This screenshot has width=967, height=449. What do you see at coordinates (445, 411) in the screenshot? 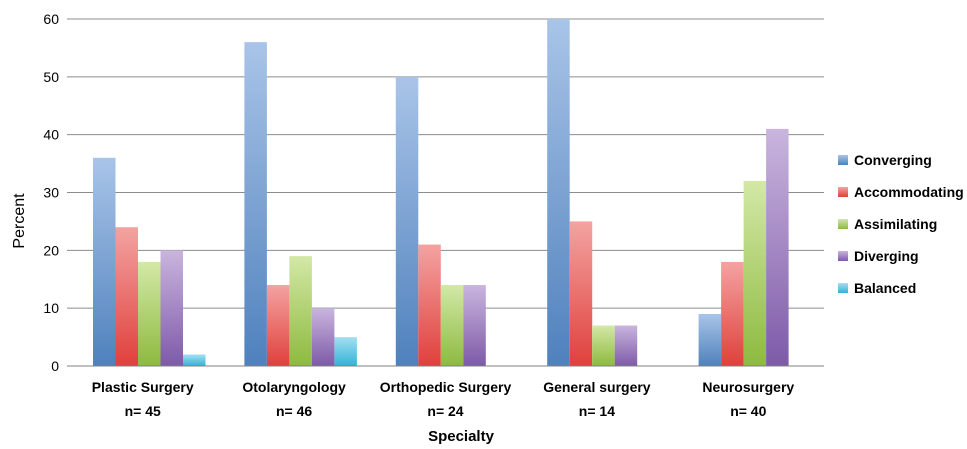
I see `x-category-count: n= 24` at bounding box center [445, 411].